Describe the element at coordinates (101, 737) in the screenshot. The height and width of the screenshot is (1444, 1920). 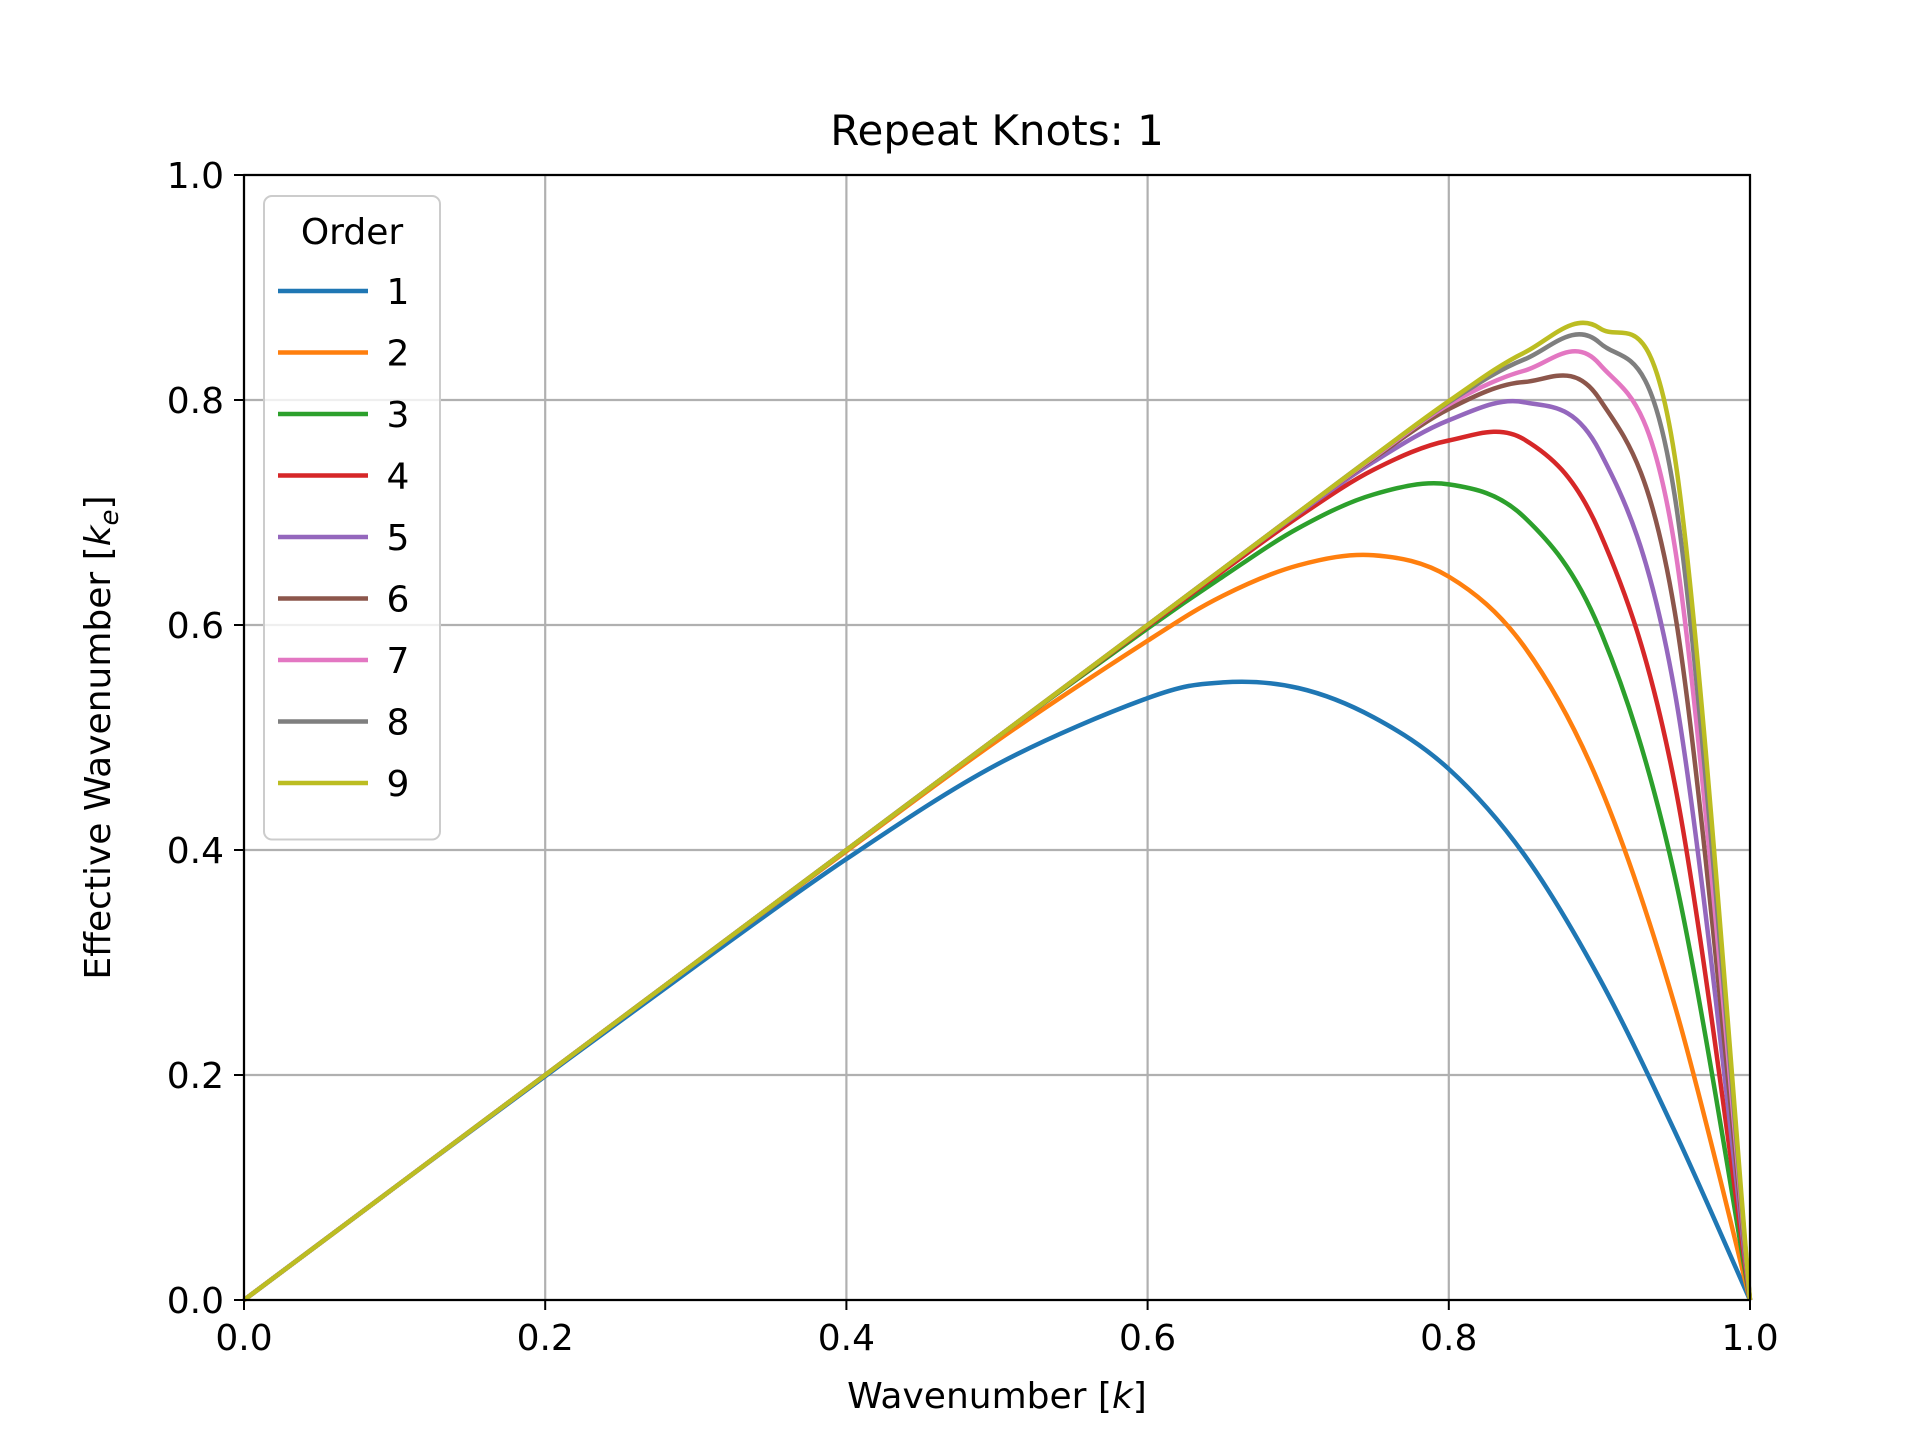
I see `y-axis-label: Effective Wavenumber [ke]` at that location.